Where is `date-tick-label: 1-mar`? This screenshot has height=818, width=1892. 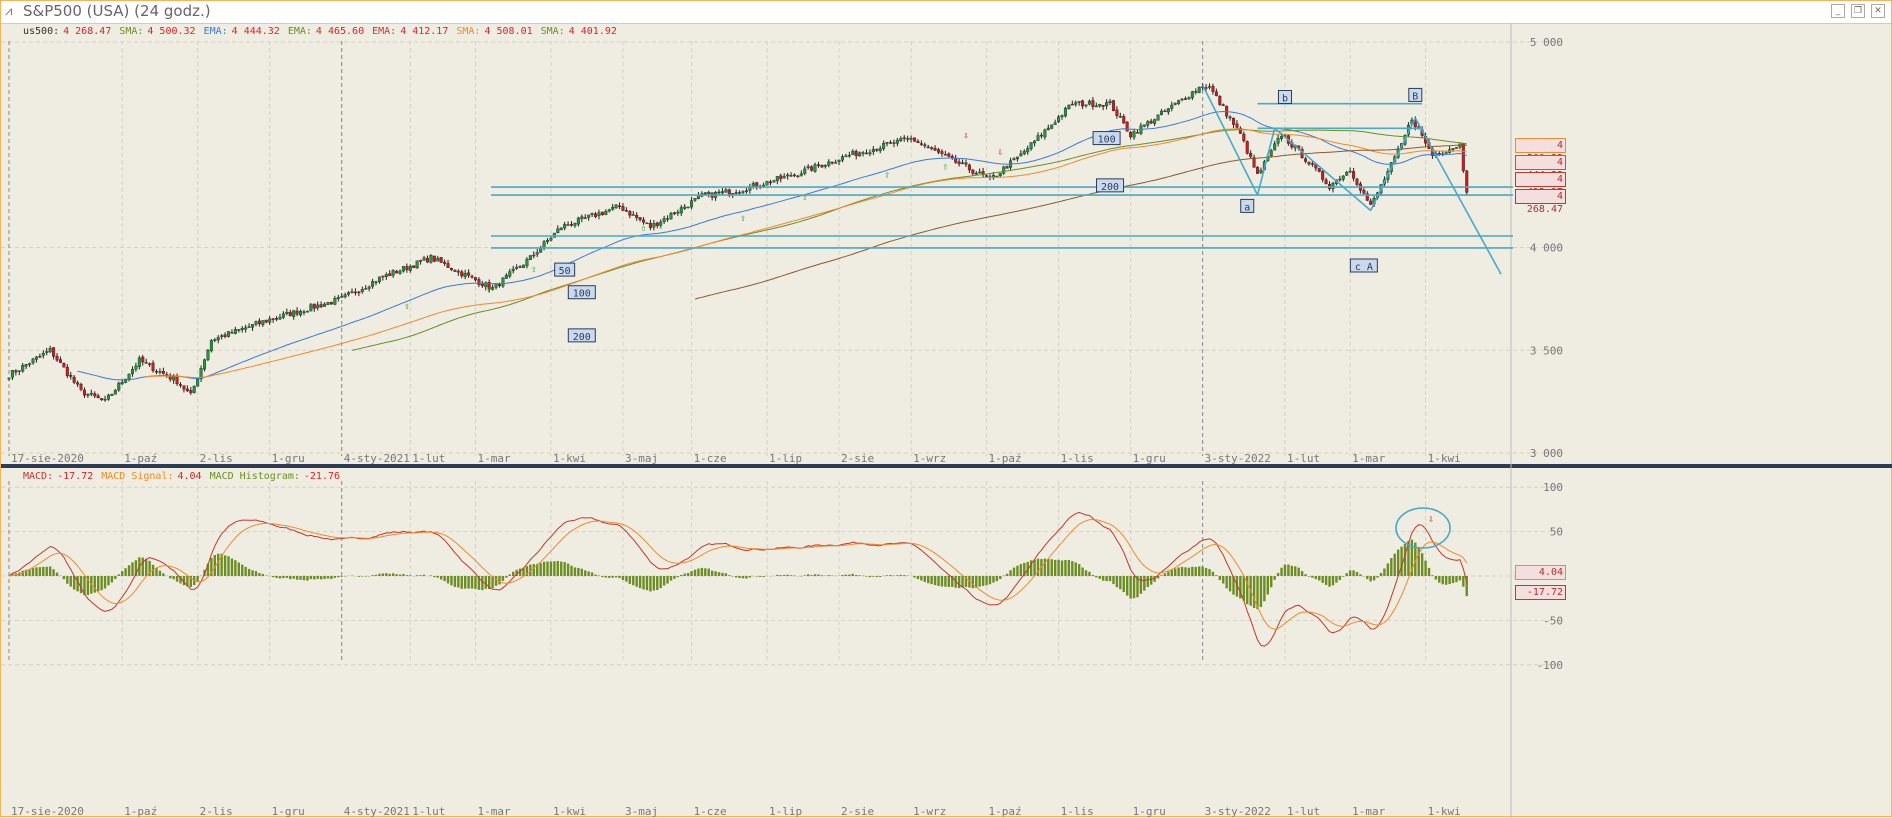
date-tick-label: 1-mar is located at coordinates (493, 458).